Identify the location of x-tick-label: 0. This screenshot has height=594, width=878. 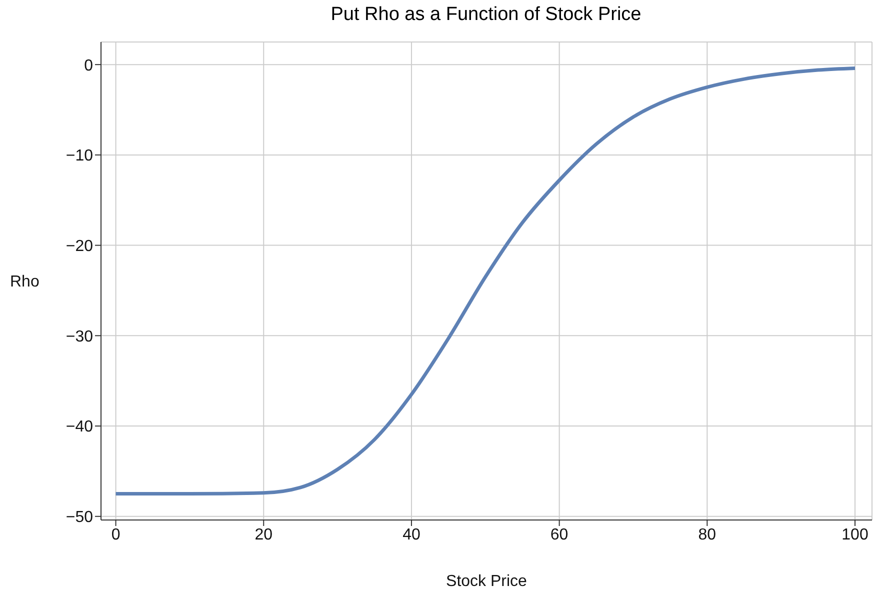
(115, 535).